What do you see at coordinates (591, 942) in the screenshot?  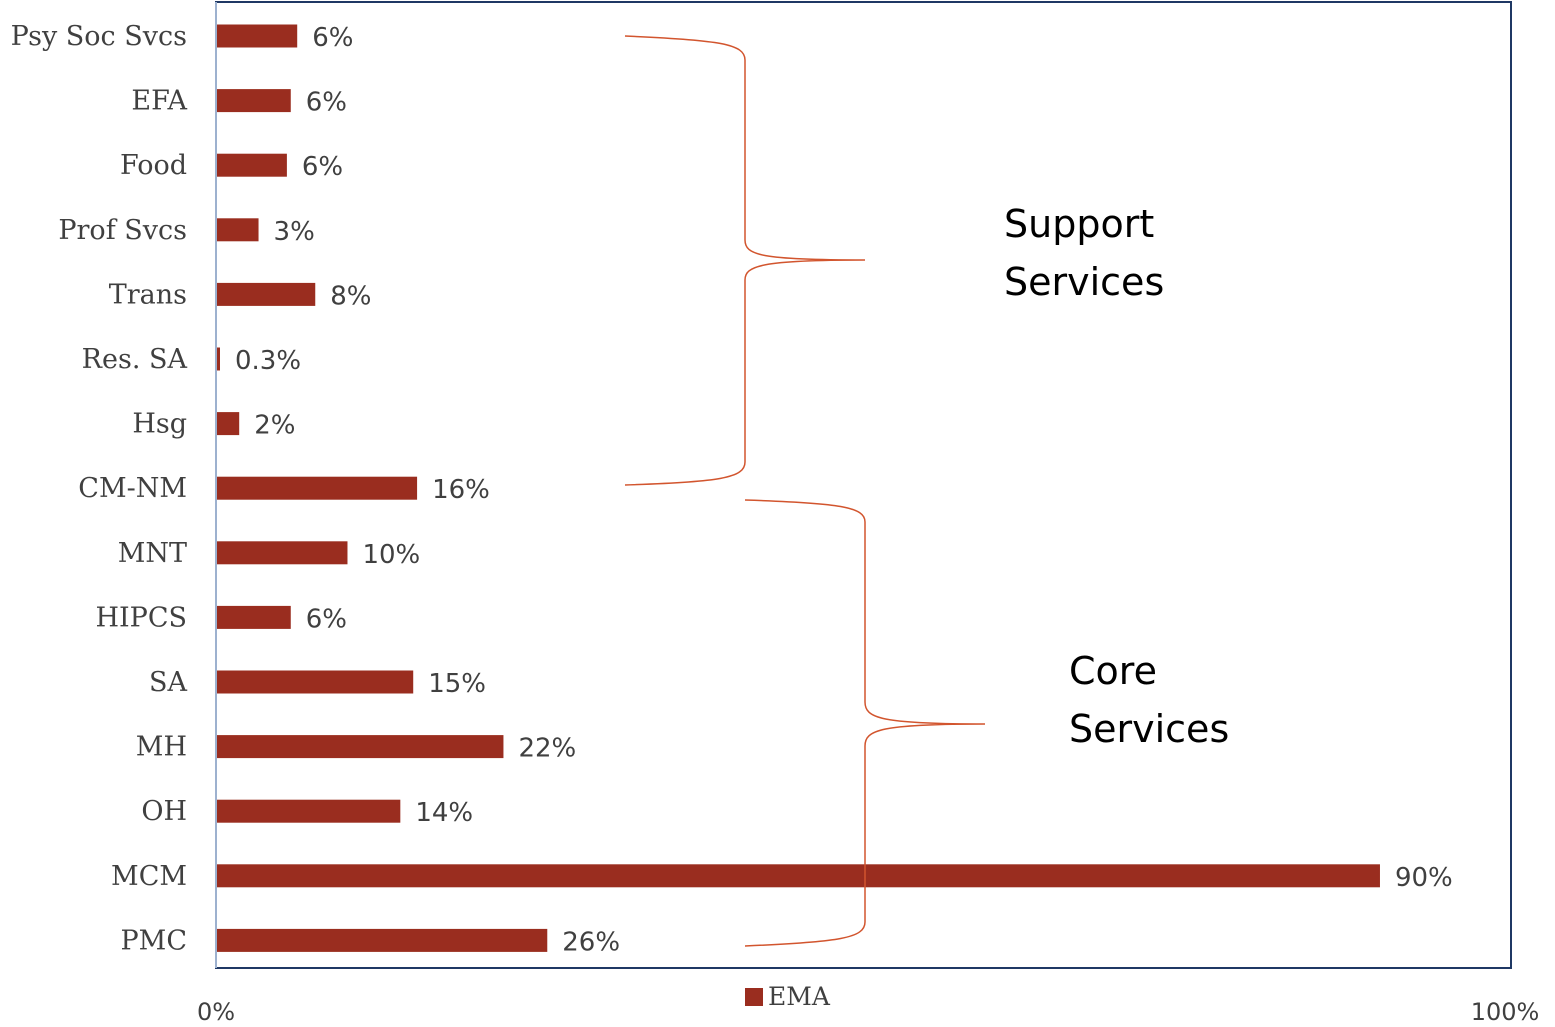 I see `value-label-pmc: 26%` at bounding box center [591, 942].